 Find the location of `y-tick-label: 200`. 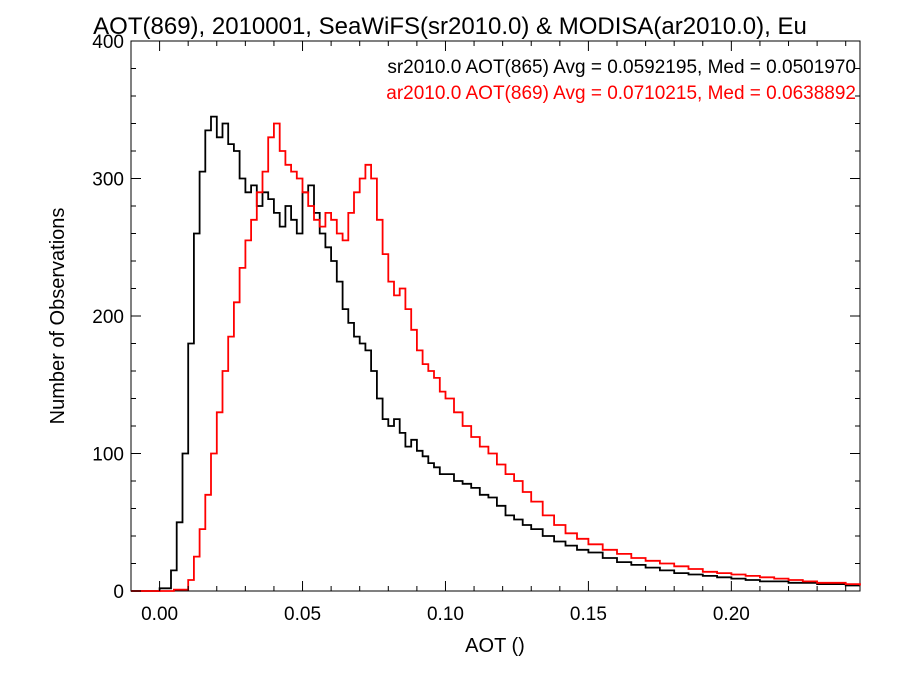

y-tick-label: 200 is located at coordinates (108, 317).